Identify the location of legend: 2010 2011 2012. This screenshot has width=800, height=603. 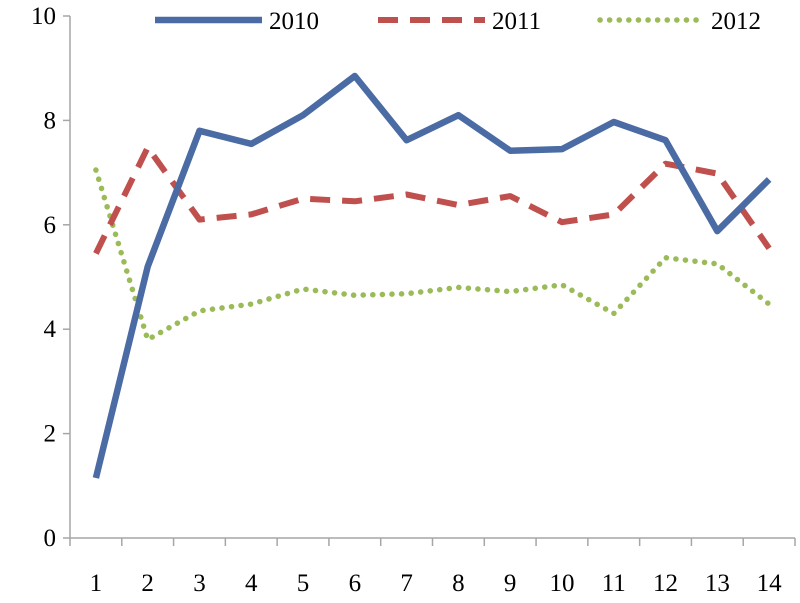
(458, 21).